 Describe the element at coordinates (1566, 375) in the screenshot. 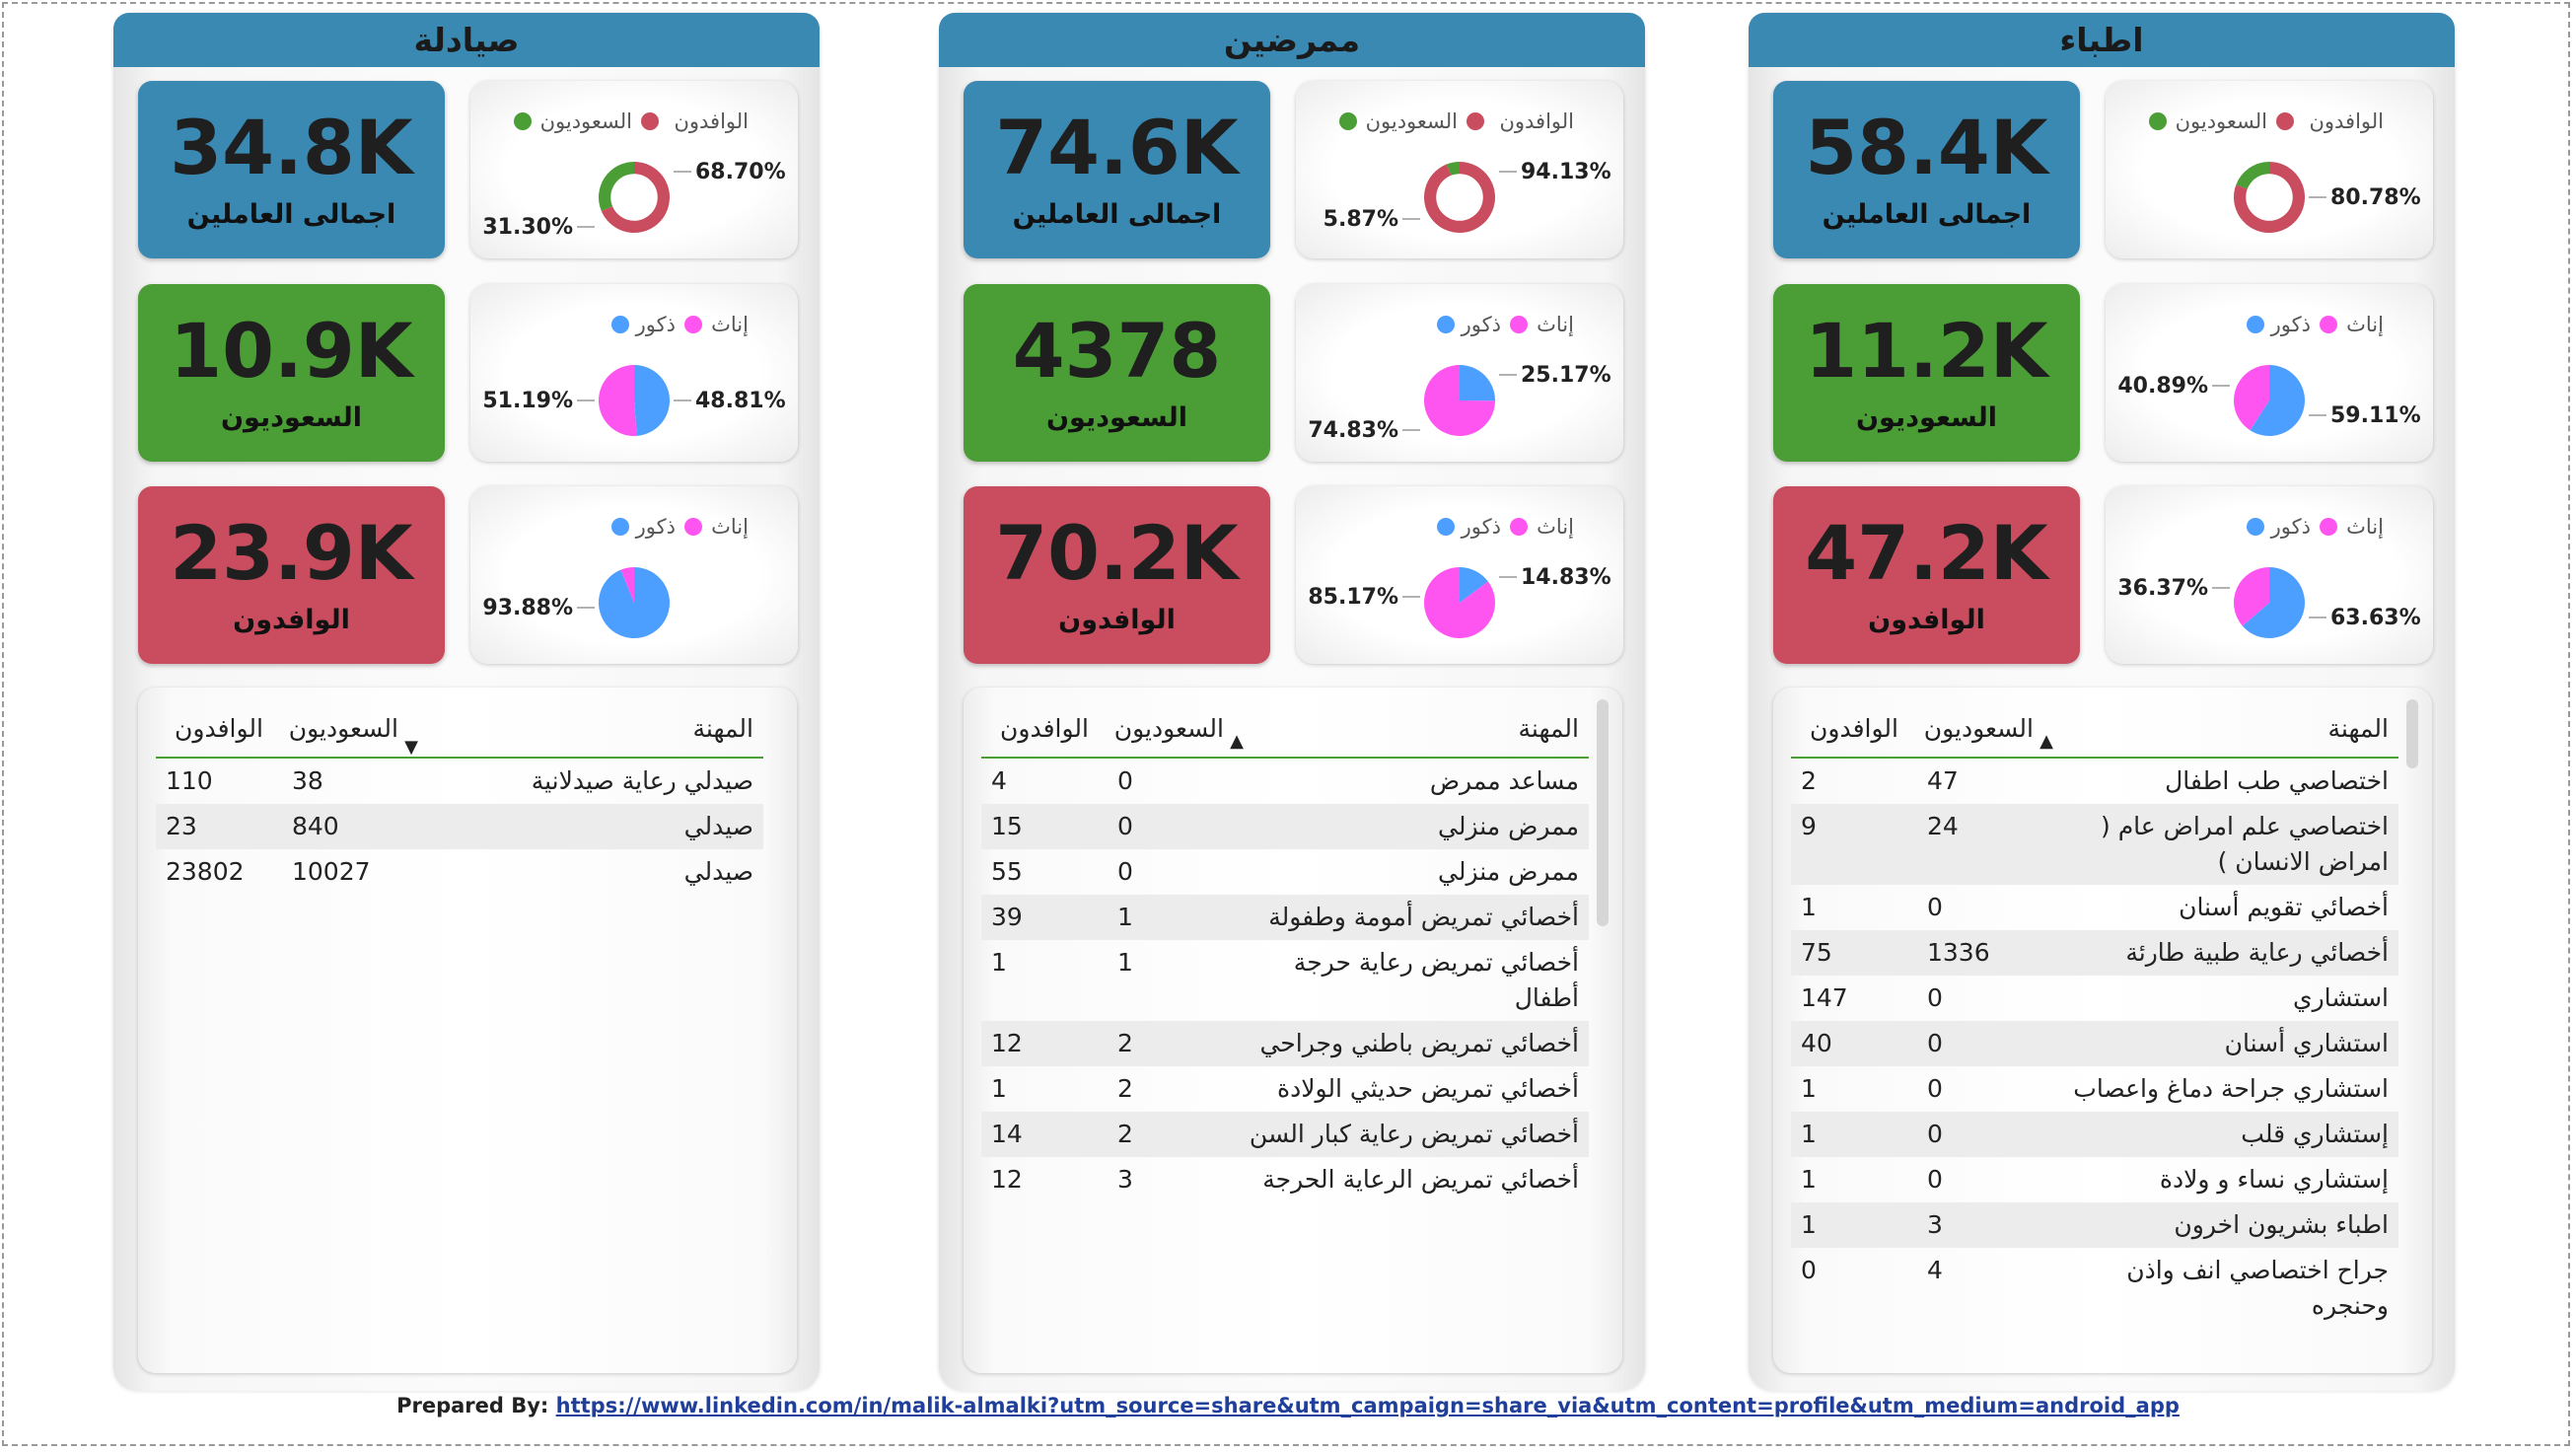

I see `data-label: 25.17%` at that location.